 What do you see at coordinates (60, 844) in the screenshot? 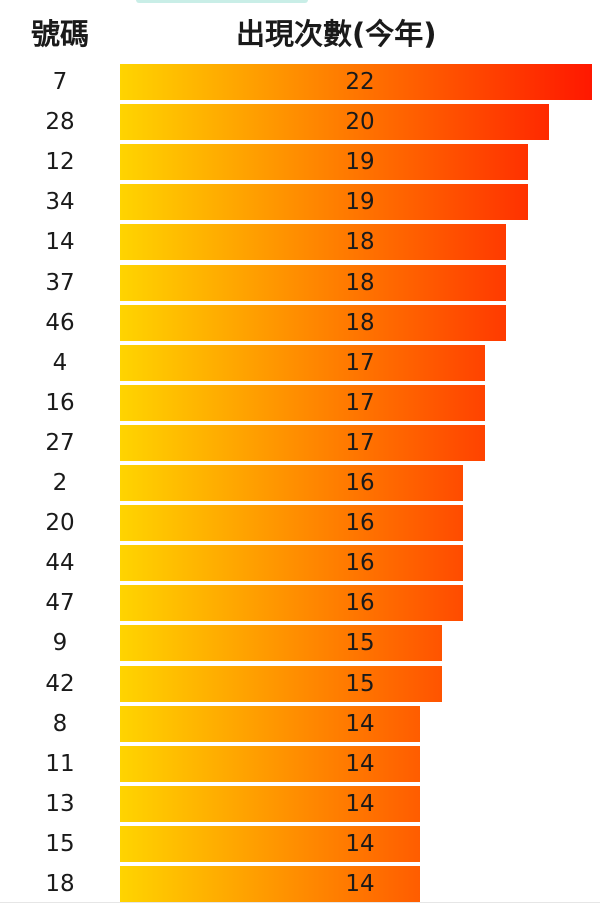
I see `number-label: 15` at bounding box center [60, 844].